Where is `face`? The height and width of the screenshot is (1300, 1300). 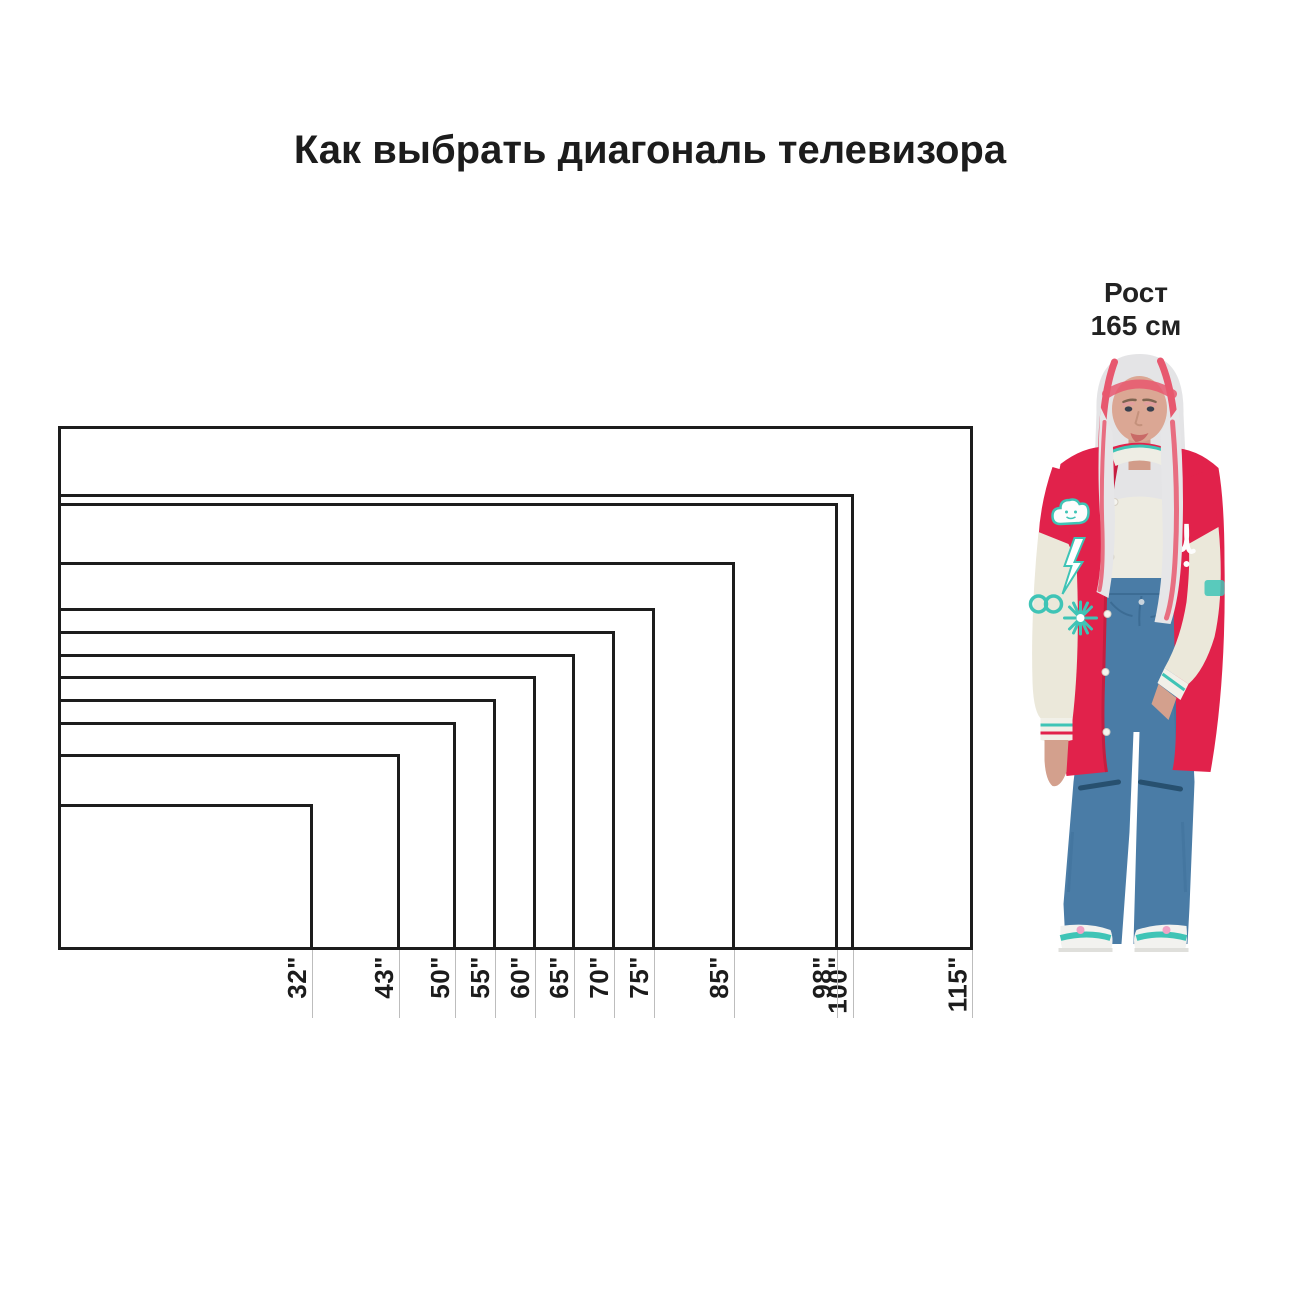 face is located at coordinates (1139, 409).